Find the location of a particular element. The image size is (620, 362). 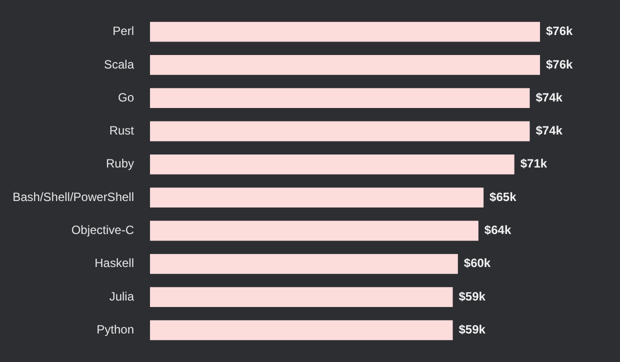

y-tick-label: Objective-C is located at coordinates (102, 230).